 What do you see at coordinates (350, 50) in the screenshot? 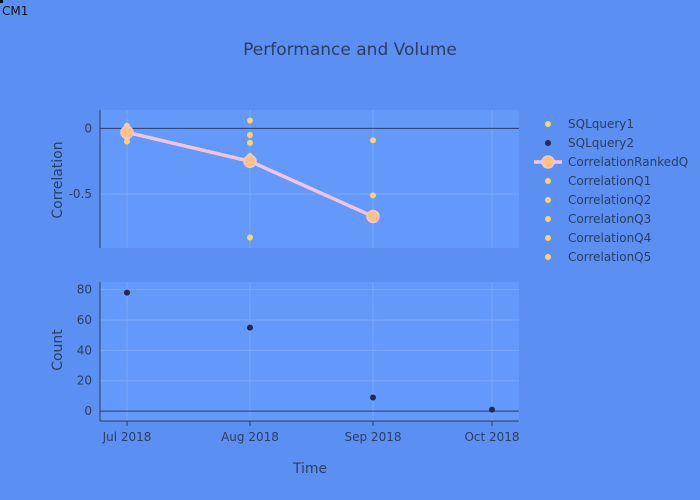
I see `chart-title: Performance and Volume` at bounding box center [350, 50].